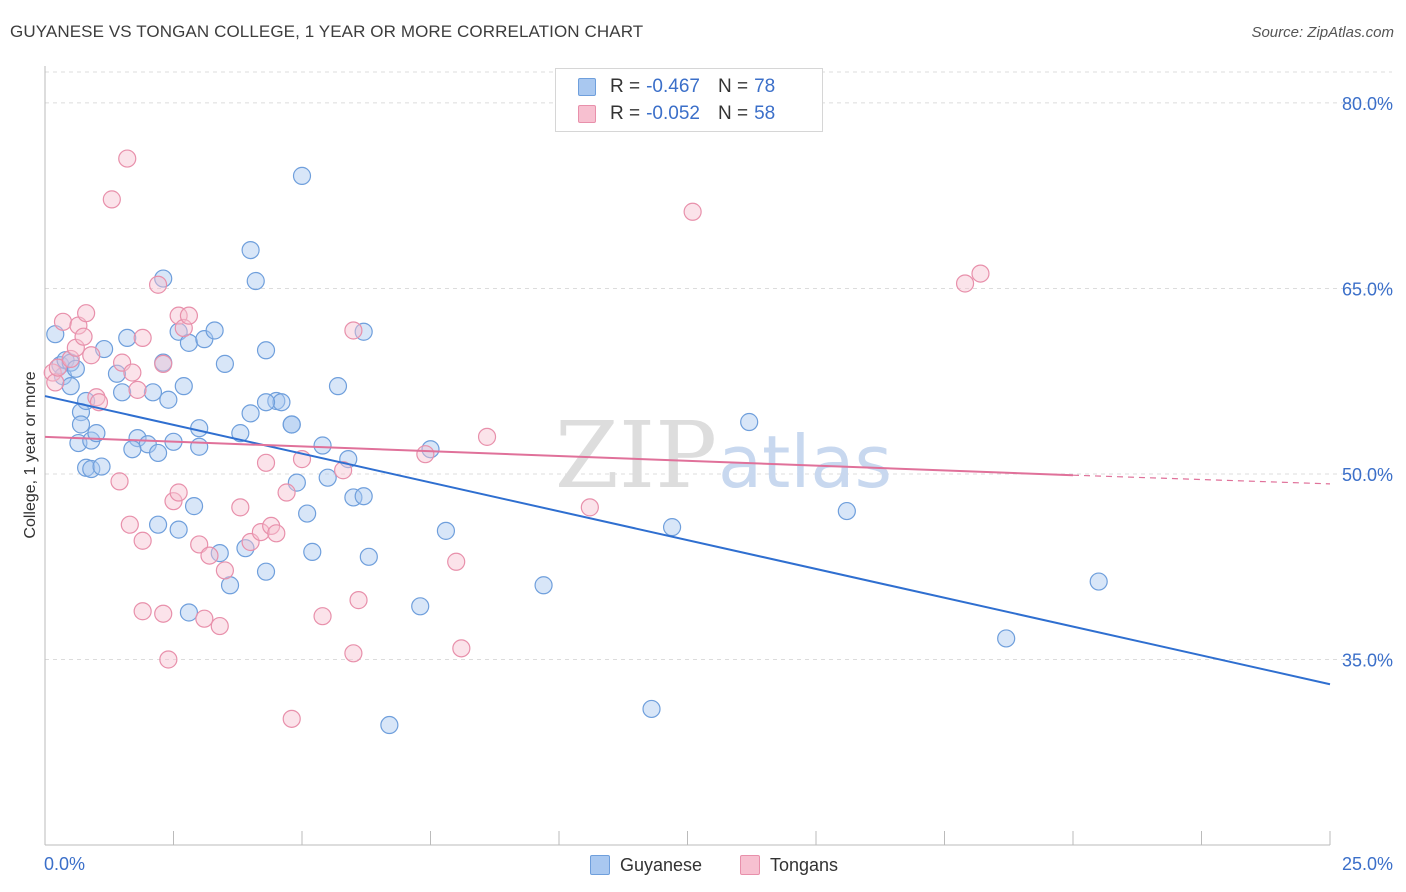 This screenshot has width=1406, height=892. What do you see at coordinates (64, 864) in the screenshot?
I see `x-tick-label: 0.0%` at bounding box center [64, 864].